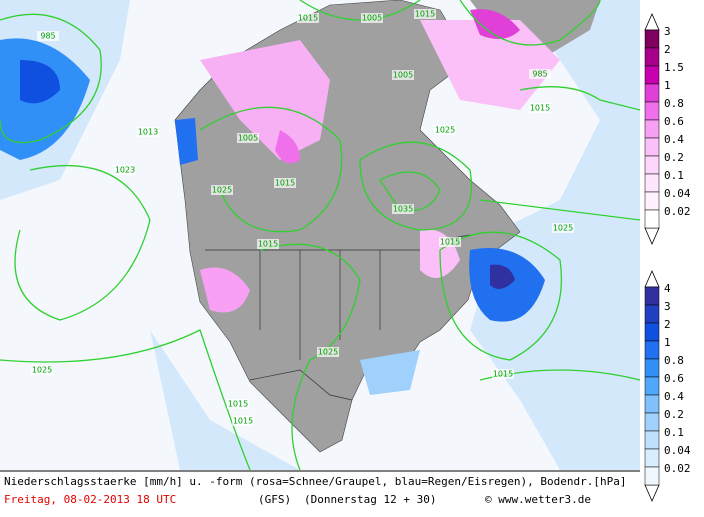 This screenshot has width=704, height=517. What do you see at coordinates (538, 499) in the screenshot?
I see `caption-source: © www.wetter3.de` at bounding box center [538, 499].